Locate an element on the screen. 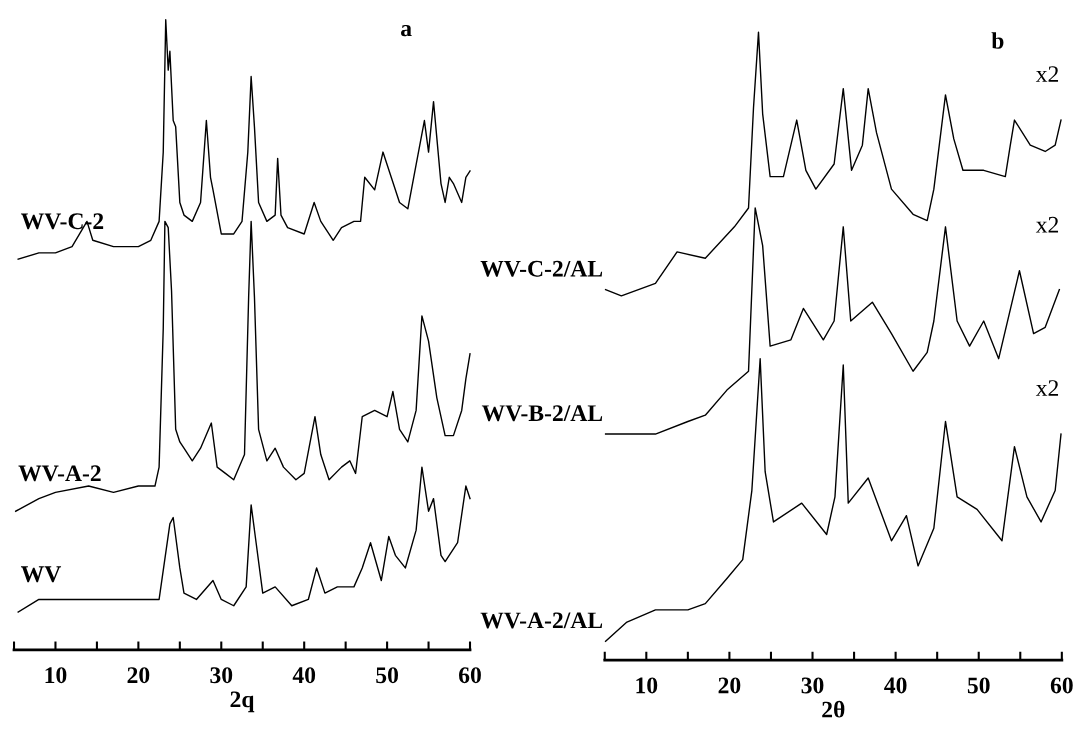  chart-title: b is located at coordinates (997, 40).